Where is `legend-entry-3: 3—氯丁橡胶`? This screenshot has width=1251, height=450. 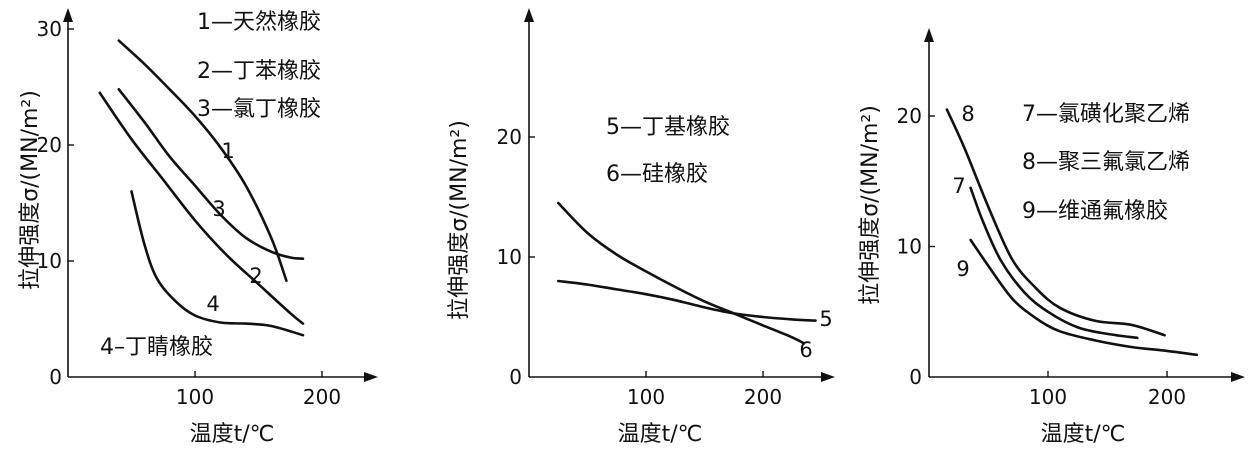
legend-entry-3: 3—氯丁橡胶 is located at coordinates (259, 109).